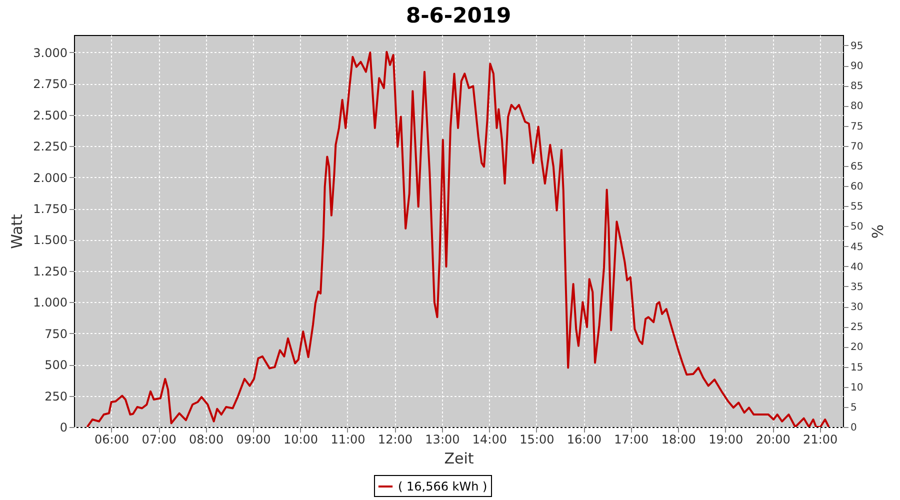 This screenshot has width=900, height=500. What do you see at coordinates (857, 187) in the screenshot?
I see `y2-tick-label: 60` at bounding box center [857, 187].